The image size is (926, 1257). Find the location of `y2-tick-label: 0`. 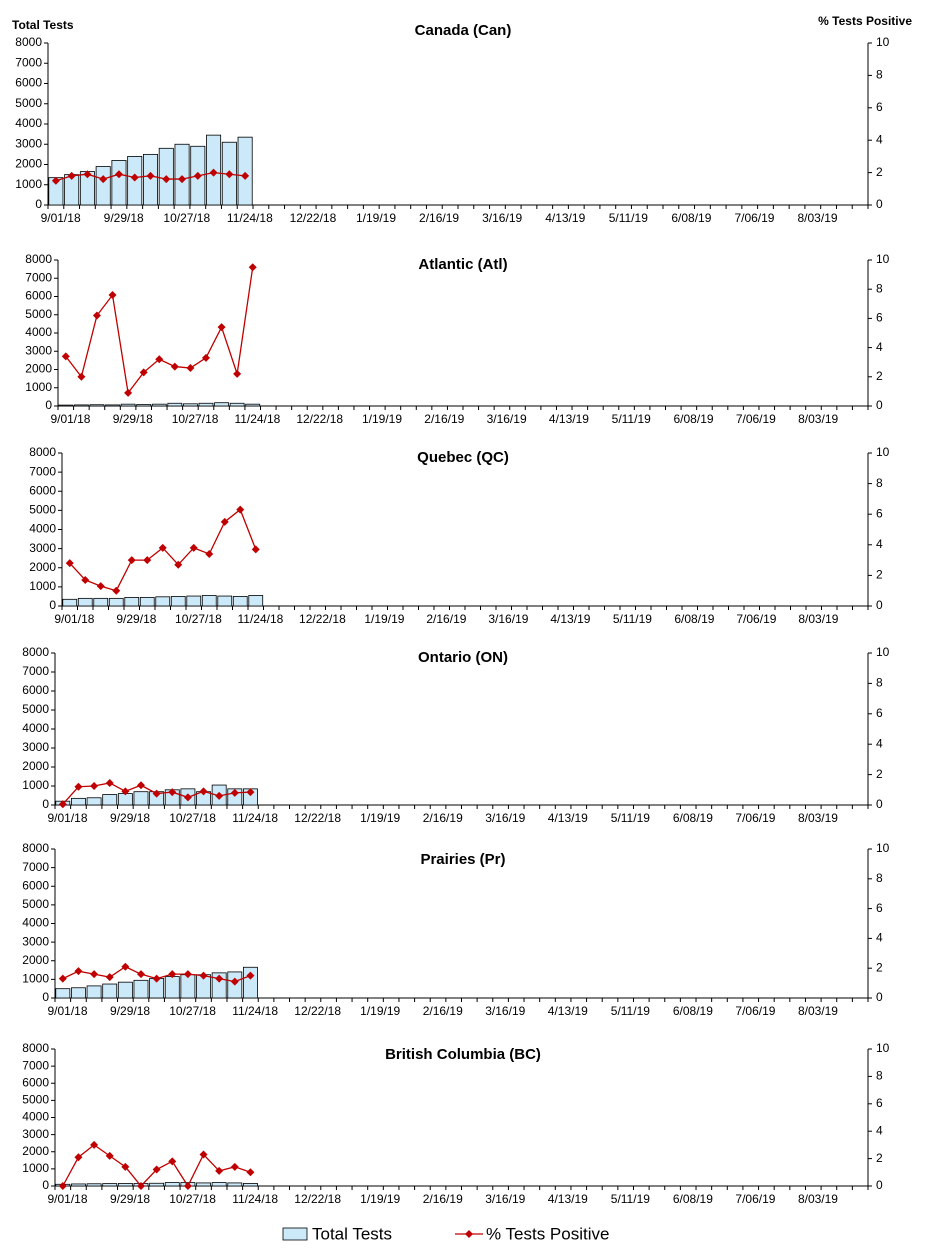

y2-tick-label: 0 is located at coordinates (879, 405).